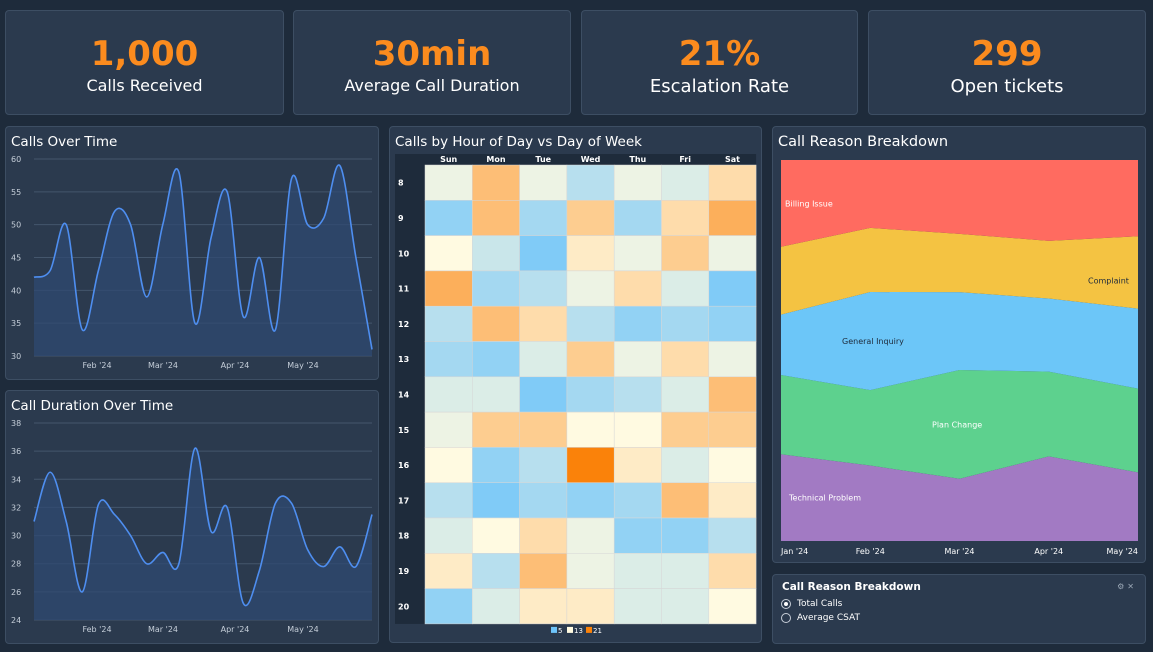 Image resolution: width=1153 pixels, height=652 pixels. I want to click on y-tick-label: 32, so click(16, 507).